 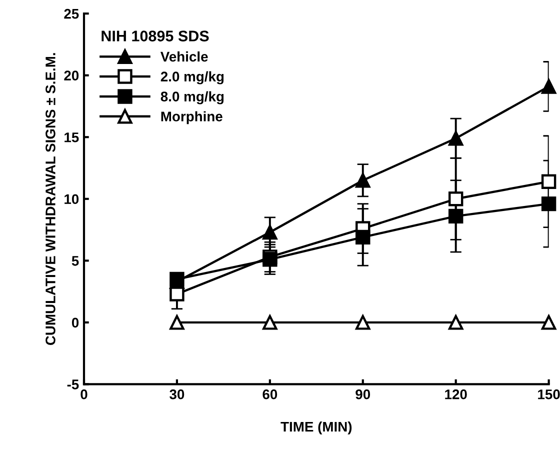 What do you see at coordinates (75, 323) in the screenshot?
I see `y-tick-label: 0` at bounding box center [75, 323].